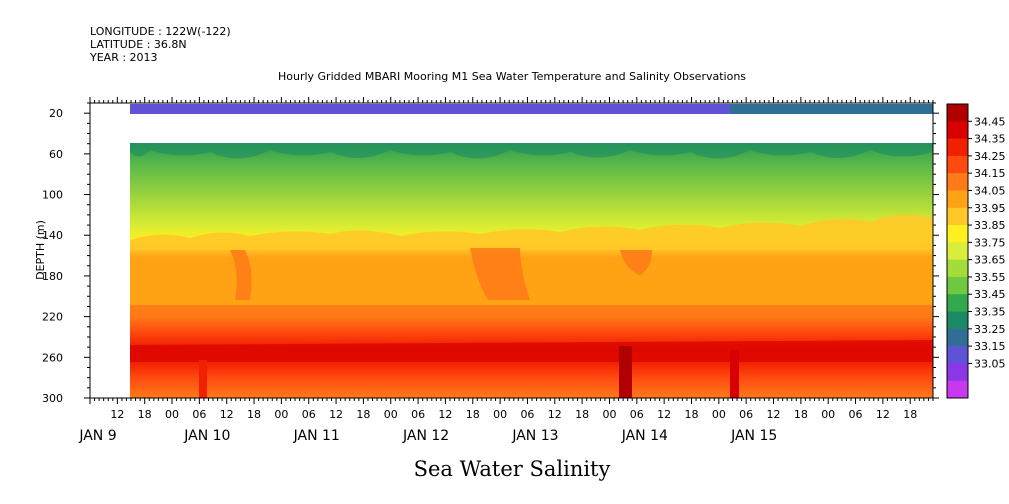 Image resolution: width=1009 pixels, height=504 pixels. I want to click on colorbar-level-label: 33.85, so click(990, 225).